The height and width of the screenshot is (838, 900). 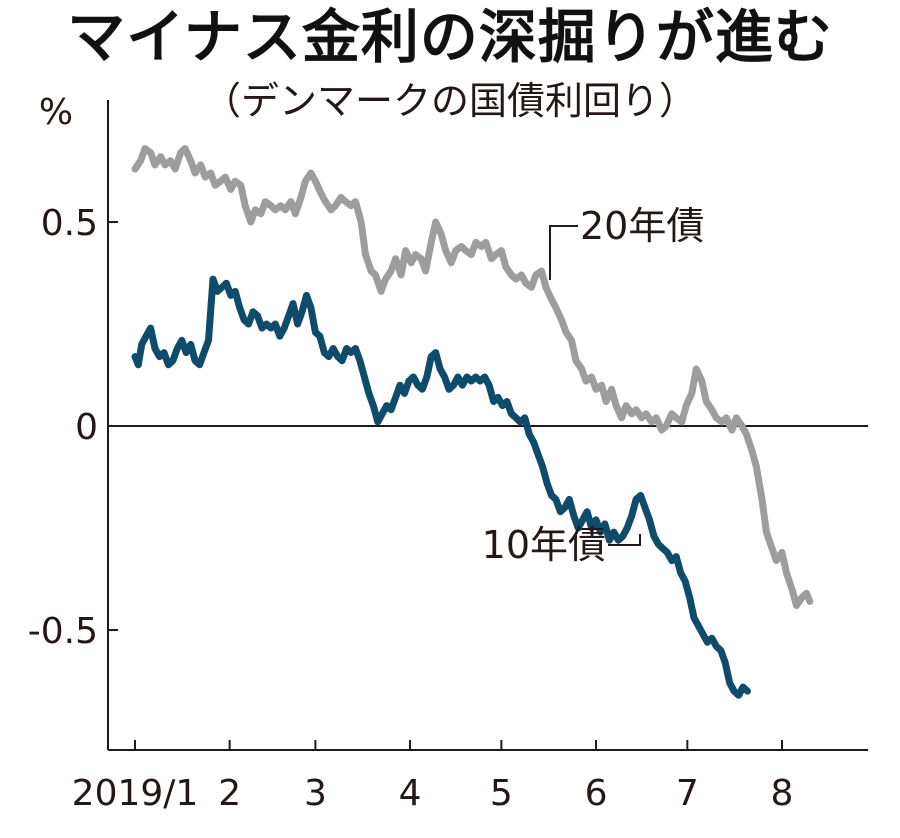 I want to click on y-tick-label: -0.5, so click(x=63, y=631).